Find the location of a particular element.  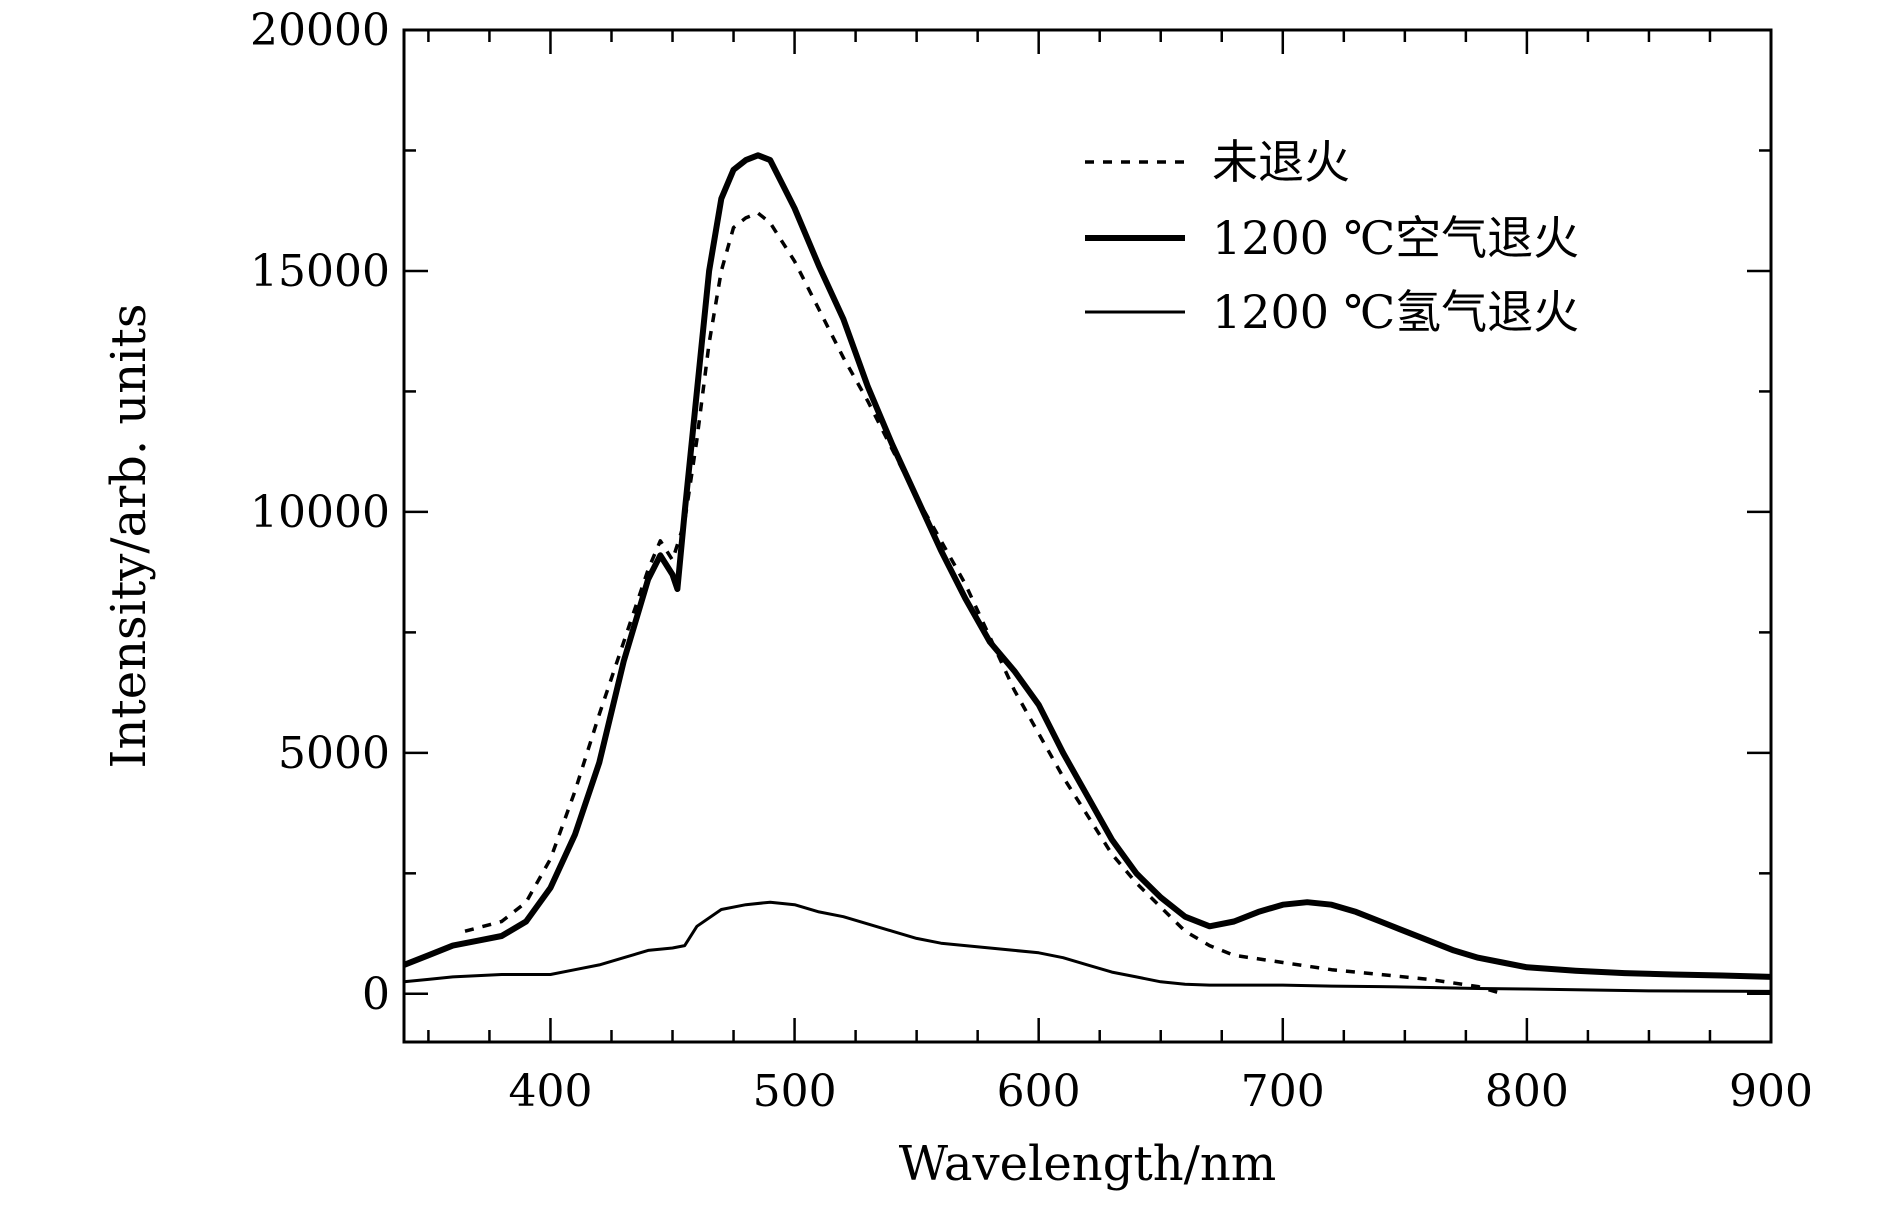

legend-label-3: 1200 ℃氢气退火 is located at coordinates (1395, 312).